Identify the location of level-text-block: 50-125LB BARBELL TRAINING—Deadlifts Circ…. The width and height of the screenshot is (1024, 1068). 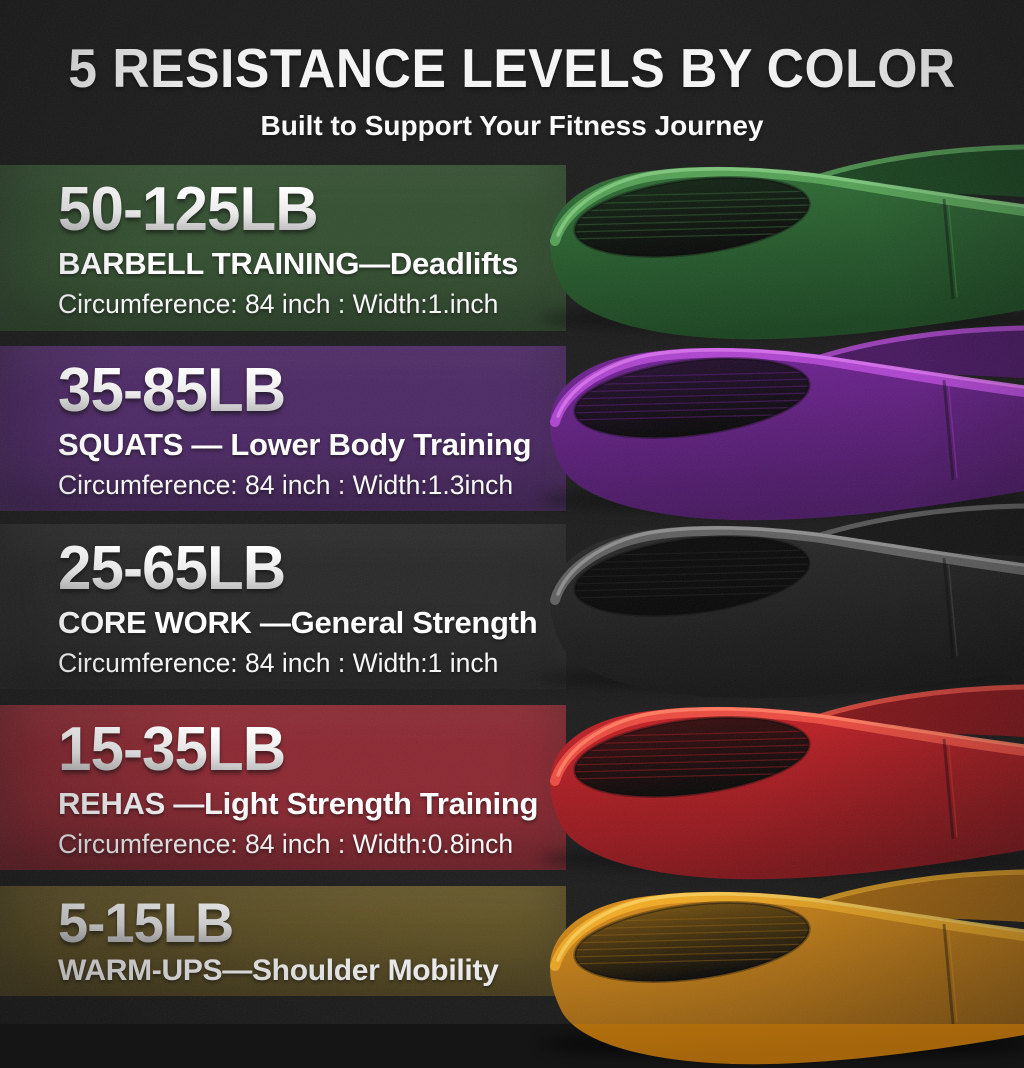
(283, 242).